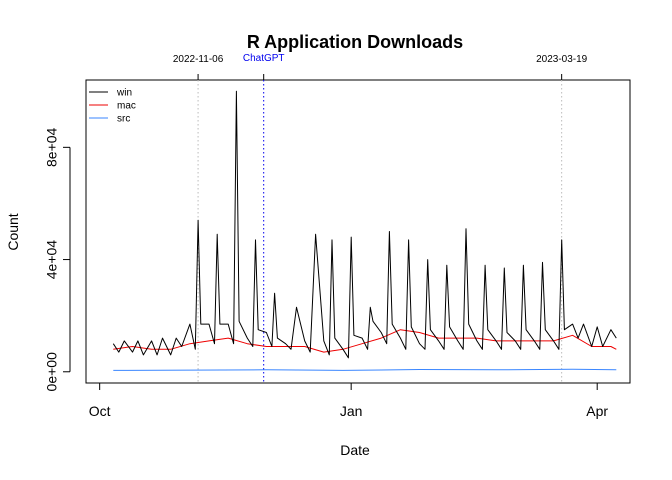 The image size is (672, 480). What do you see at coordinates (52, 260) in the screenshot?
I see `y-tick-label: 4e+04` at bounding box center [52, 260].